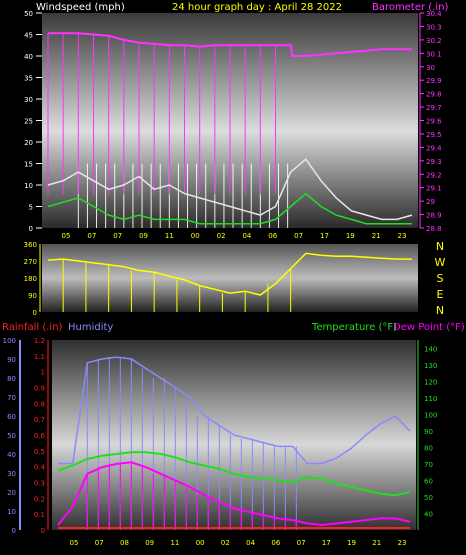 The height and width of the screenshot is (555, 466). Describe the element at coordinates (40, 436) in the screenshot. I see `rain-tick-label: 0.6` at that location.